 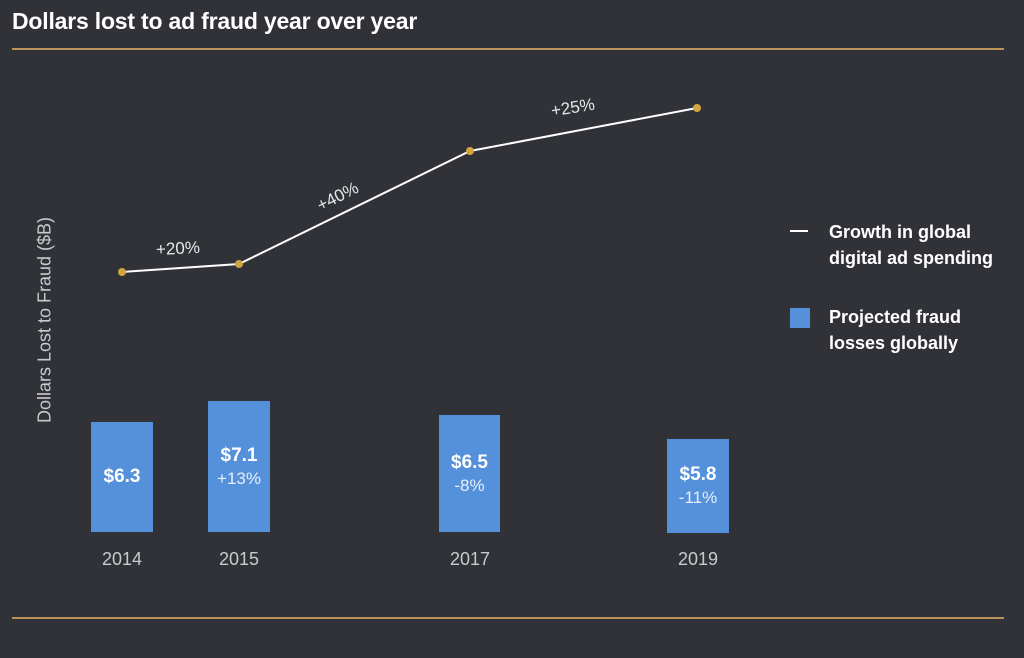 What do you see at coordinates (508, 49) in the screenshot?
I see `top-divider` at bounding box center [508, 49].